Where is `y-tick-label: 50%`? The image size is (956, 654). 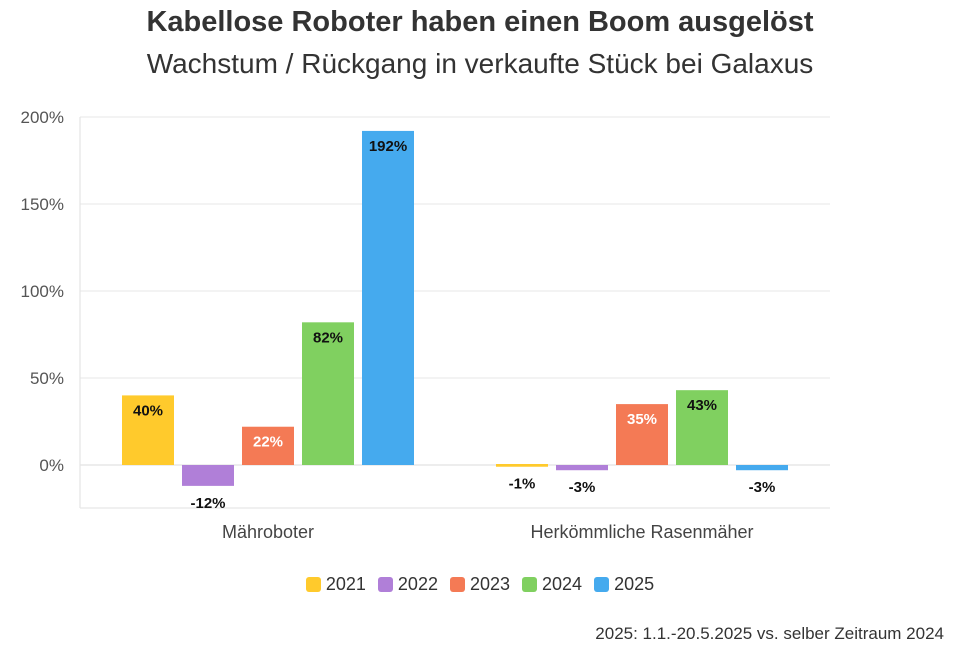 y-tick-label: 50% is located at coordinates (47, 378).